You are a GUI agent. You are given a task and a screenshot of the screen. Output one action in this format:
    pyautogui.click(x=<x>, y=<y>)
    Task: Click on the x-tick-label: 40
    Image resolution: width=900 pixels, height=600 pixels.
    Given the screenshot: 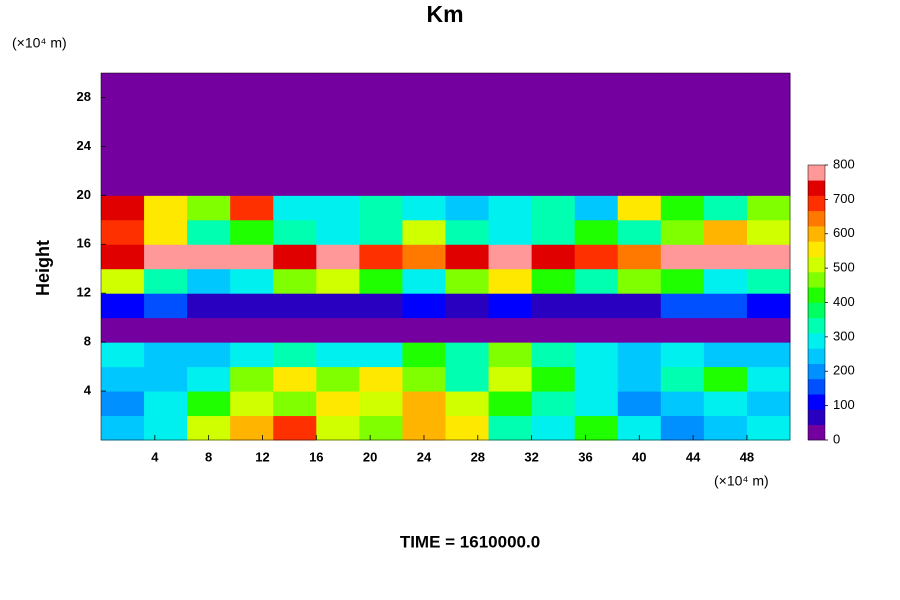 What is the action you would take?
    pyautogui.click(x=639, y=456)
    